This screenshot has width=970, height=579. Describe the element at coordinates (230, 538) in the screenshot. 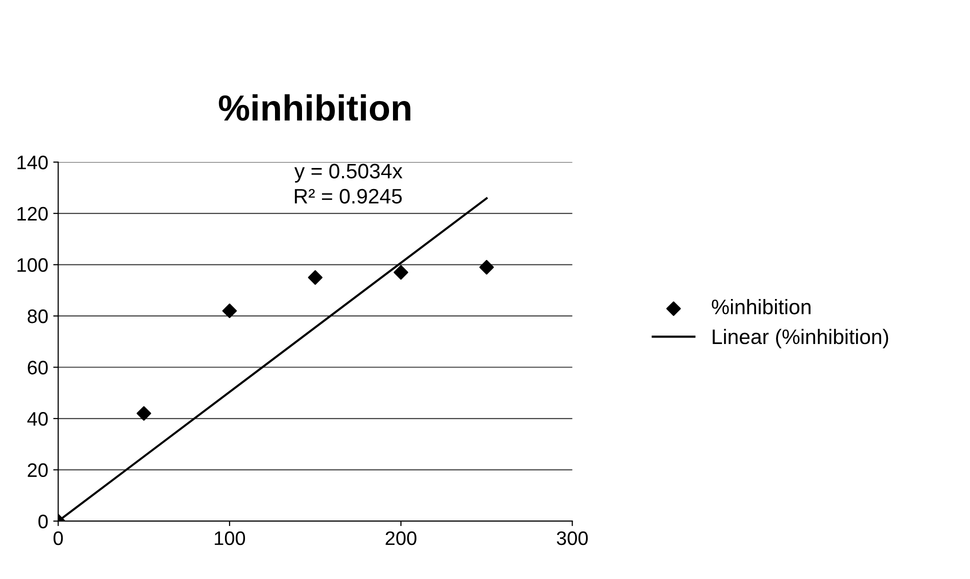

I see `x-tick-label: 100` at that location.